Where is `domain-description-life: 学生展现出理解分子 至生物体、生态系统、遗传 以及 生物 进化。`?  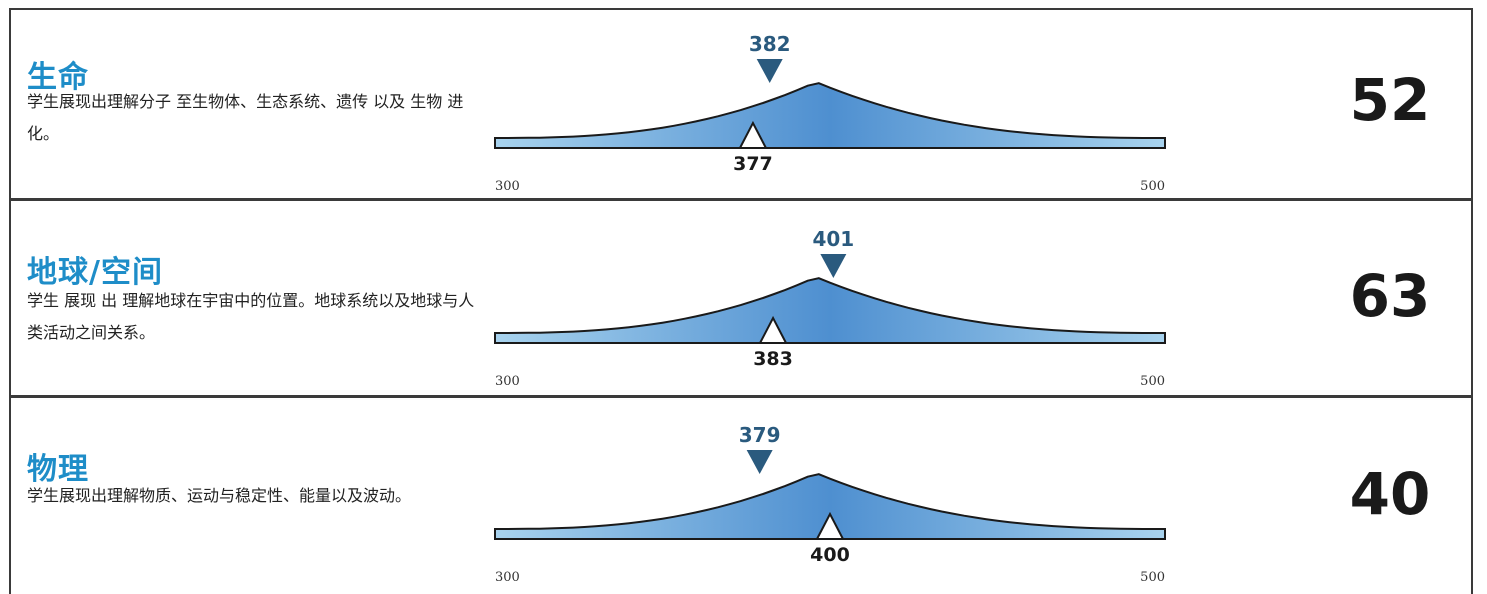
domain-description-life: 学生展现出理解分子 至生物体、生态系统、遗传 以及 生物 进化。 is located at coordinates (245, 117).